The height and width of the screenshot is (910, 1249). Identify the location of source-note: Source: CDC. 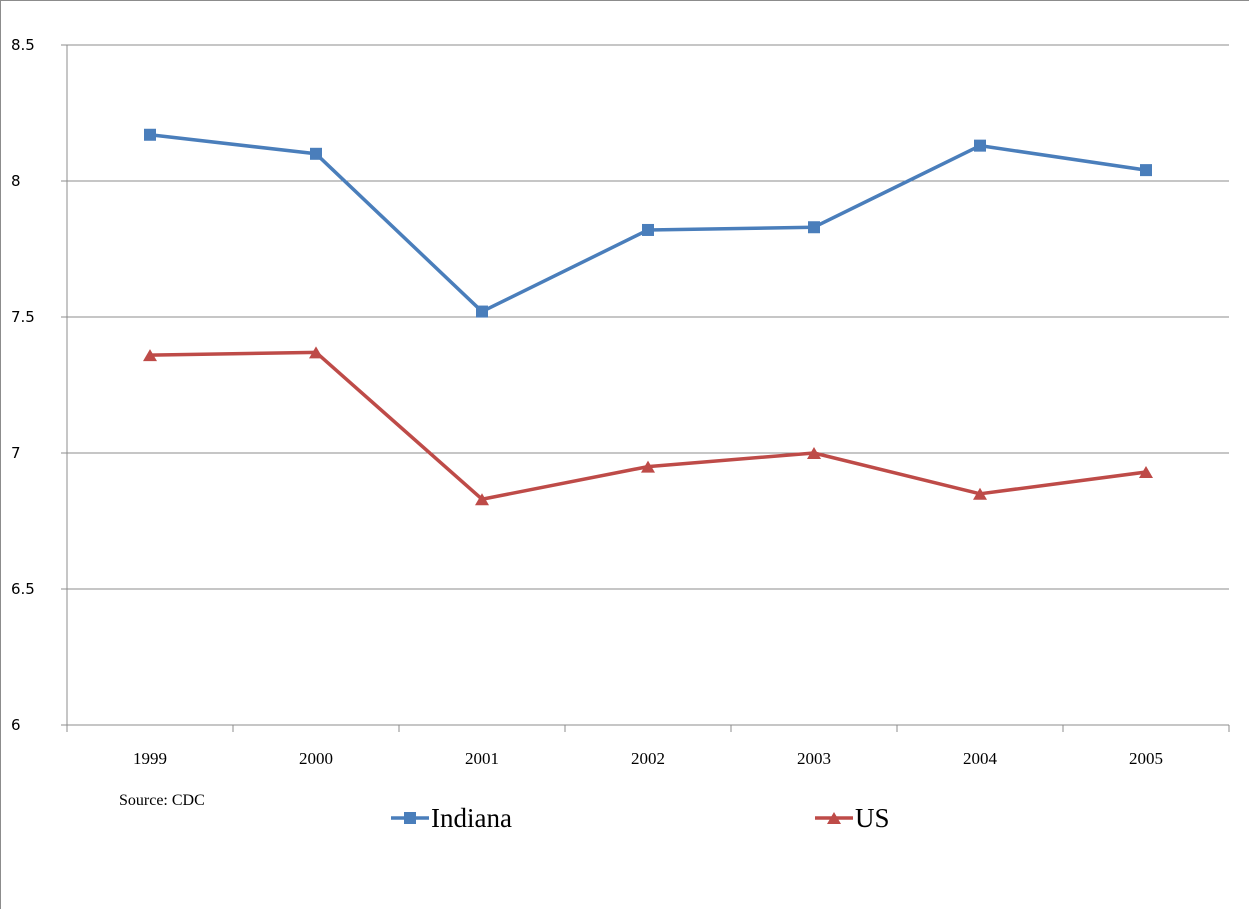
(162, 800).